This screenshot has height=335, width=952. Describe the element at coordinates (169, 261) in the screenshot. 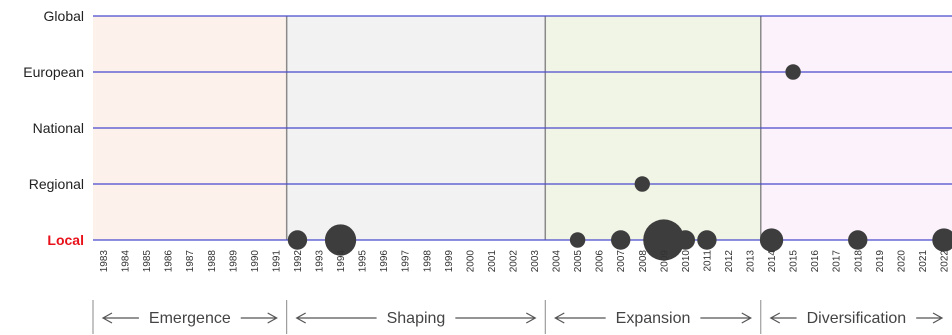

I see `x-tick-label: 1986` at that location.